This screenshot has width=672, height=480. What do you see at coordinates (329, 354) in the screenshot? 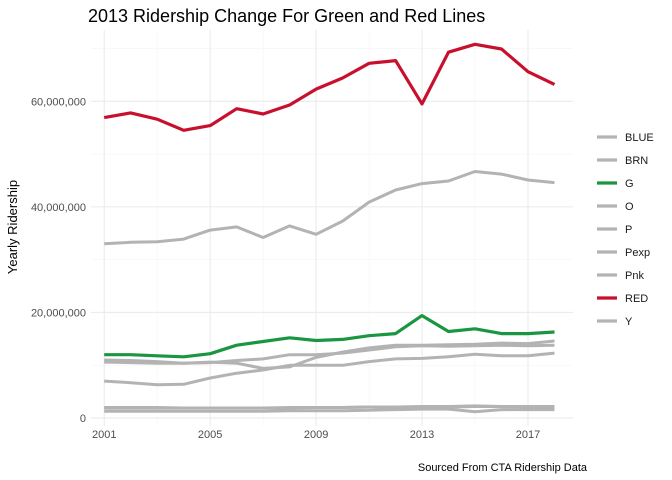
I see `series-line-o` at bounding box center [329, 354].